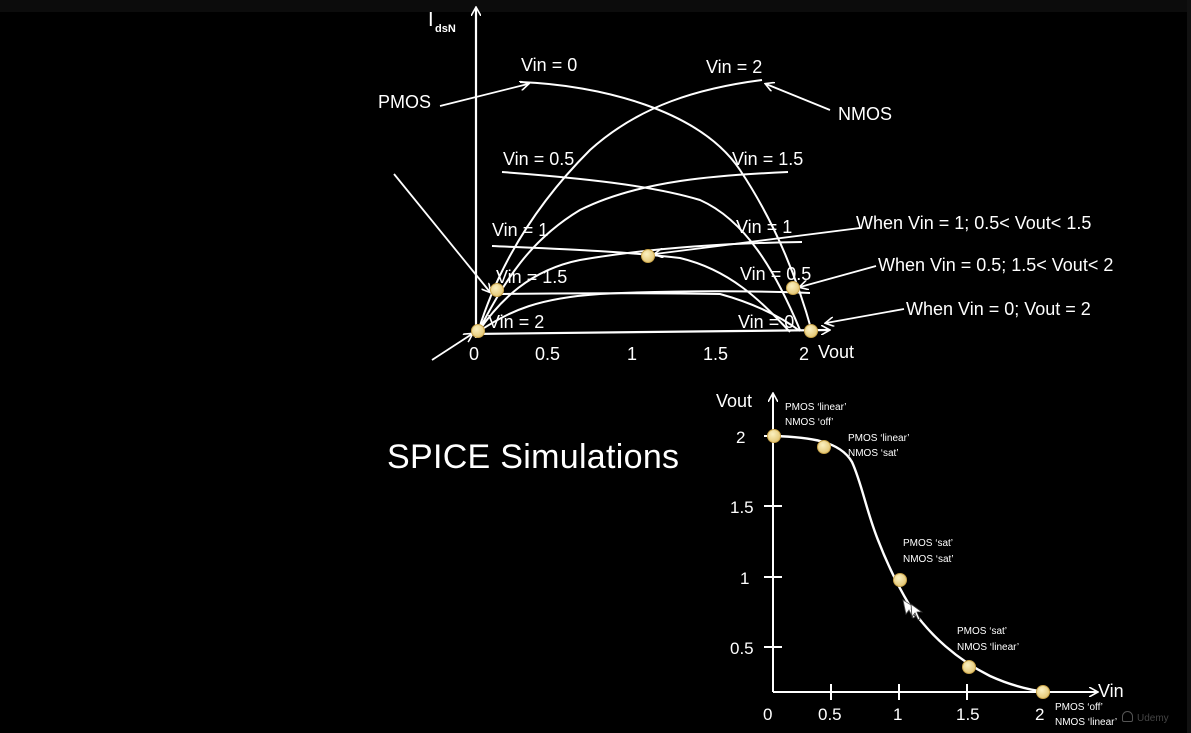 This screenshot has height=733, width=1191. Describe the element at coordinates (798, 97) in the screenshot. I see `nmos-arrow` at that location.